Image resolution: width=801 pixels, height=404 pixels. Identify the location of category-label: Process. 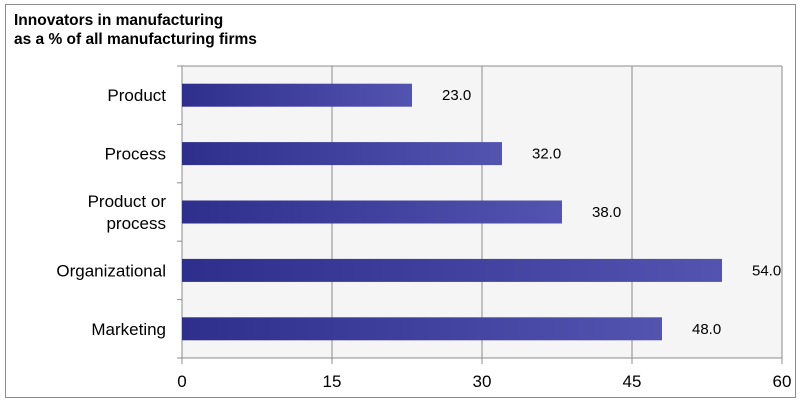
(135, 154).